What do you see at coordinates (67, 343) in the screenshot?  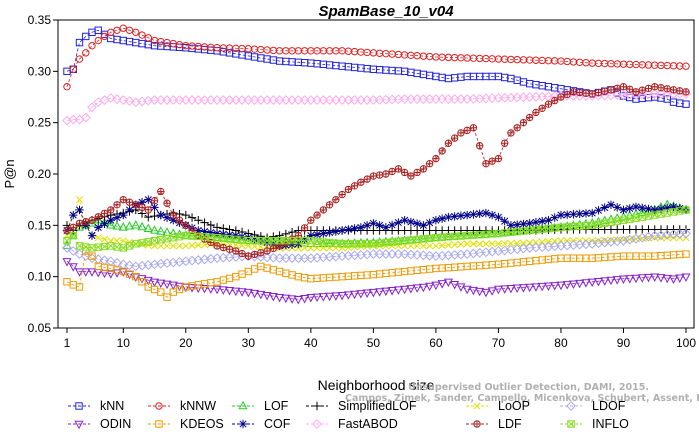 I see `x-tick-label: 1` at bounding box center [67, 343].